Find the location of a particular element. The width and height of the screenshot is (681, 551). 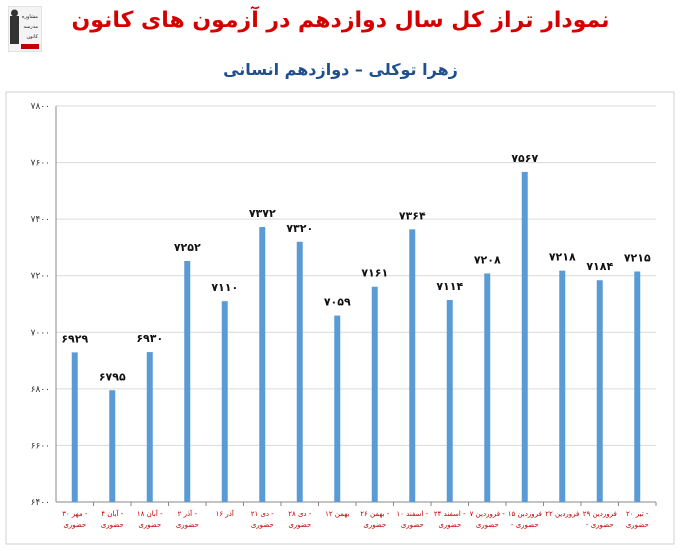

x-tick-label: ۲۸ دی - is located at coordinates (300, 514).